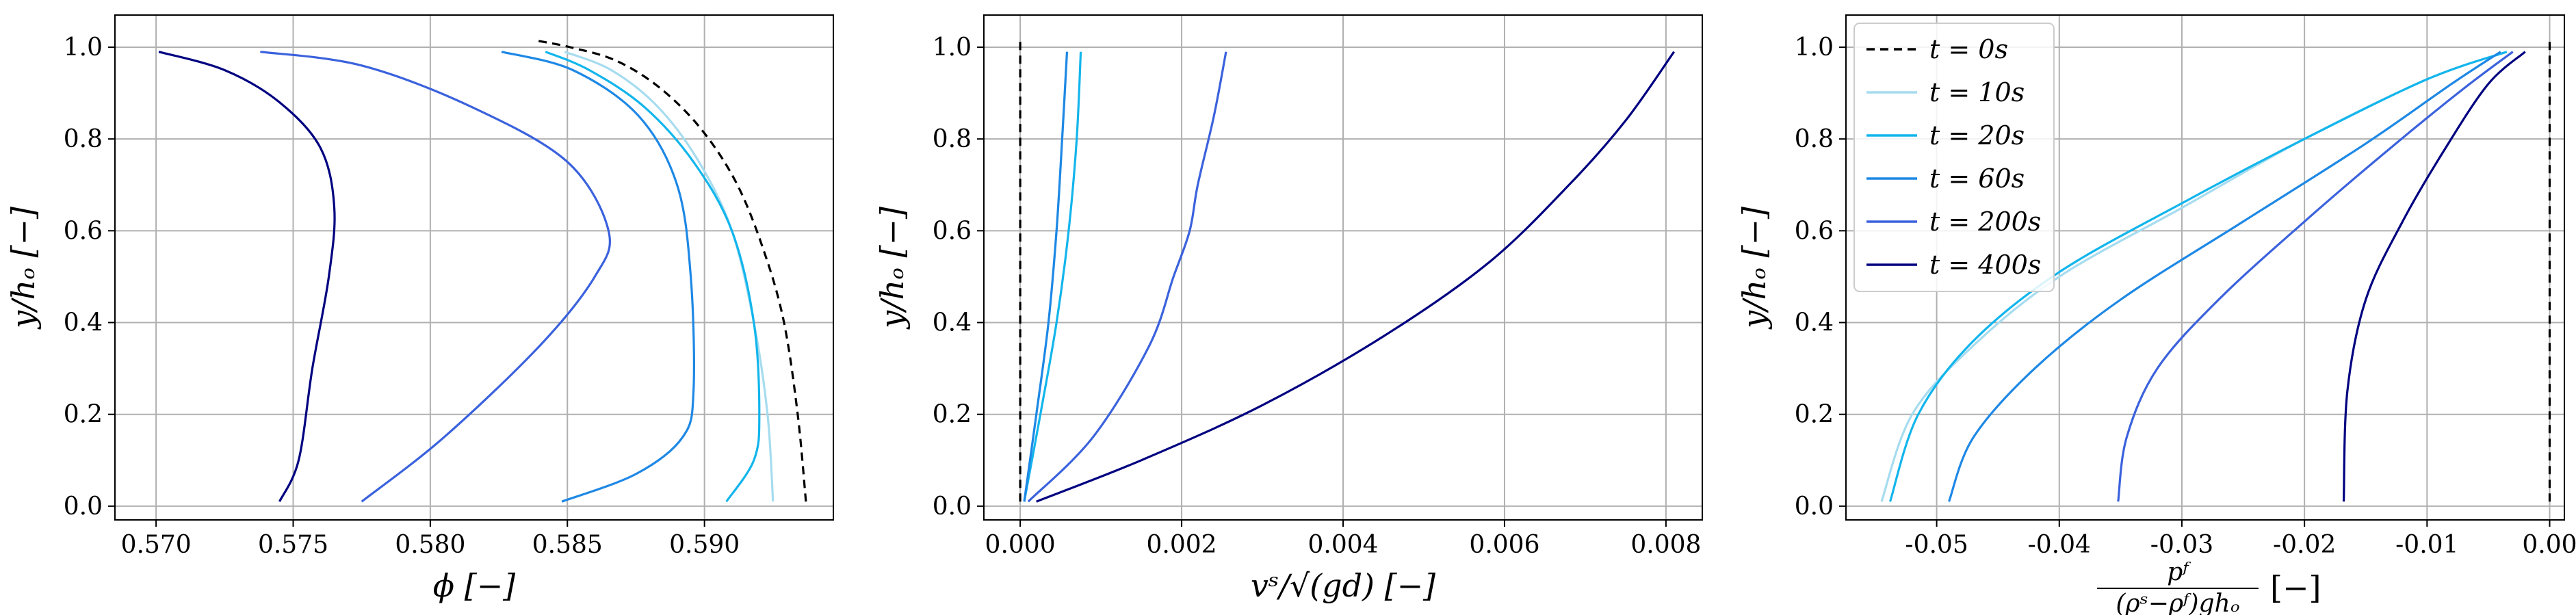 The height and width of the screenshot is (615, 2576). Describe the element at coordinates (2177, 602) in the screenshot. I see `x-axis-label-denominator: (ρˢ−ρᶠ)ghₒ` at that location.